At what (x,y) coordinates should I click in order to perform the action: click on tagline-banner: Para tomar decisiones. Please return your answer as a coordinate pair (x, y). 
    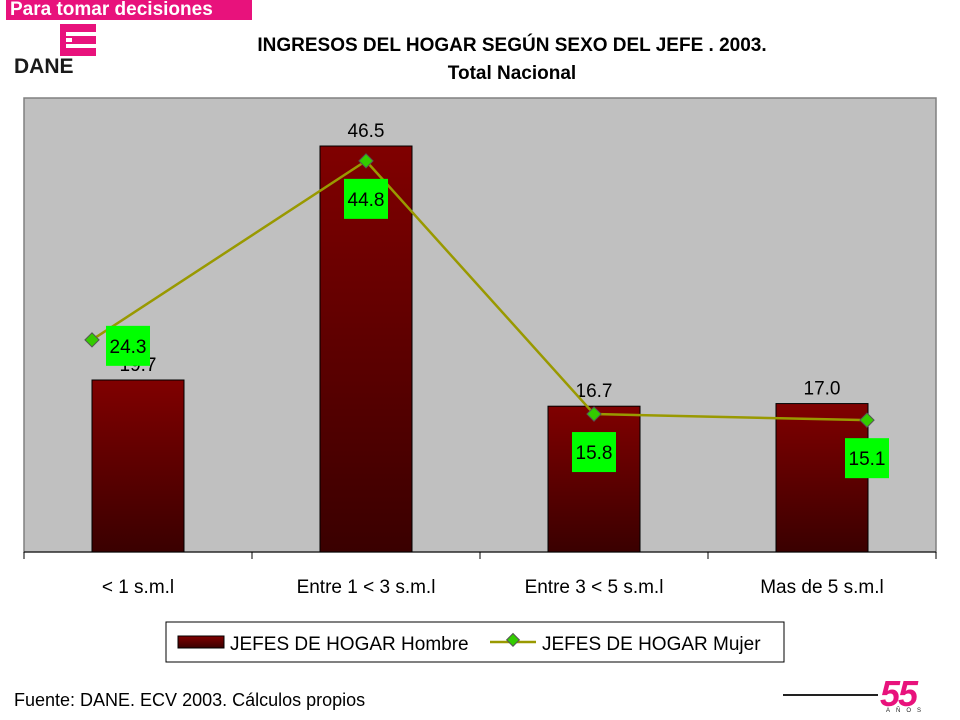
    Looking at the image, I should click on (129, 10).